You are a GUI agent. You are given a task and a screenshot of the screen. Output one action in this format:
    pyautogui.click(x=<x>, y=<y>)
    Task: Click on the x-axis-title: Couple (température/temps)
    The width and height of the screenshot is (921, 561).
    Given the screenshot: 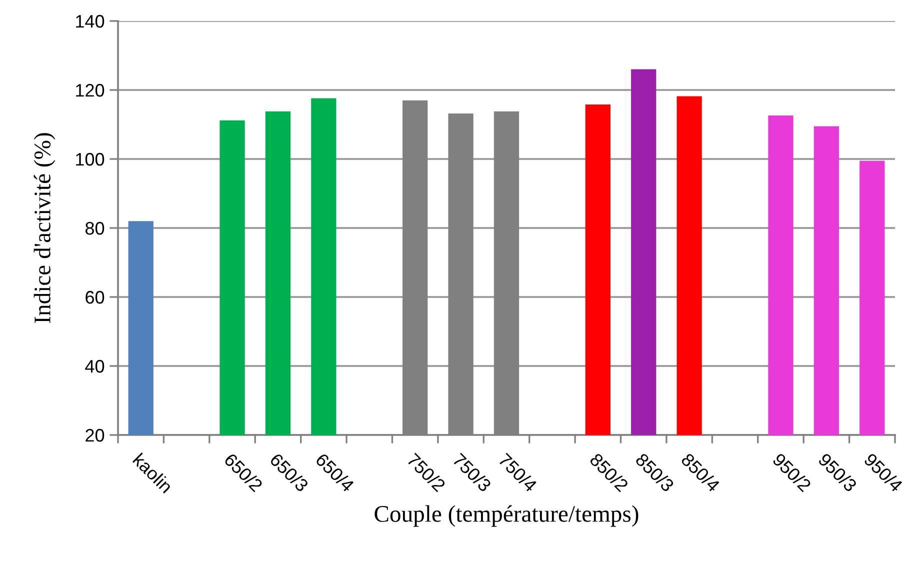 What is the action you would take?
    pyautogui.click(x=506, y=516)
    